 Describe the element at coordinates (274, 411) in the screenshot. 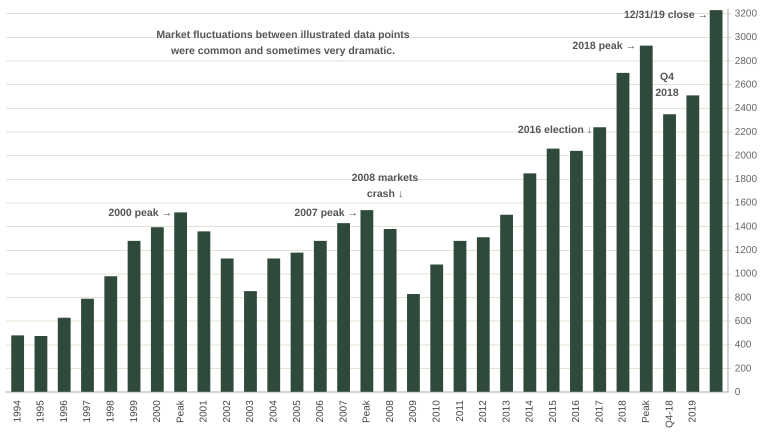

I see `x-tick-label: 2004` at that location.